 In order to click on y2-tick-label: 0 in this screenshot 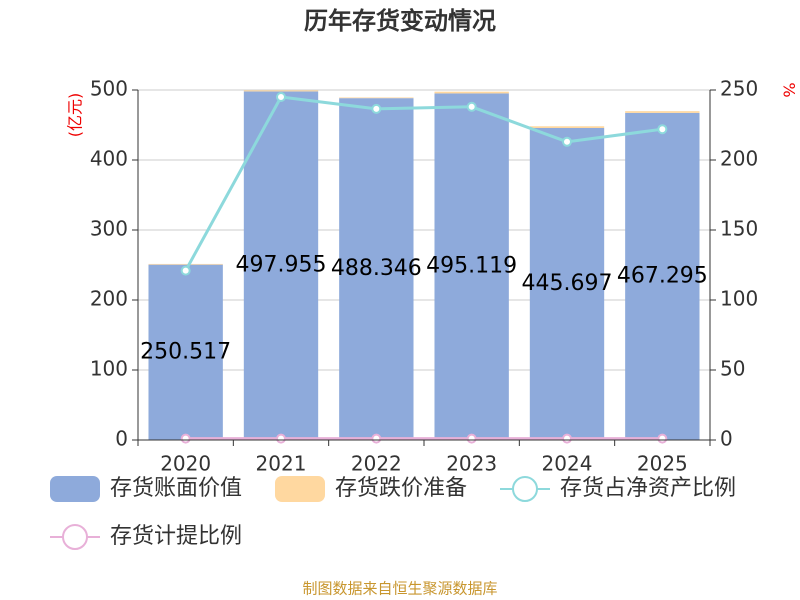, I will do `click(726, 439)`.